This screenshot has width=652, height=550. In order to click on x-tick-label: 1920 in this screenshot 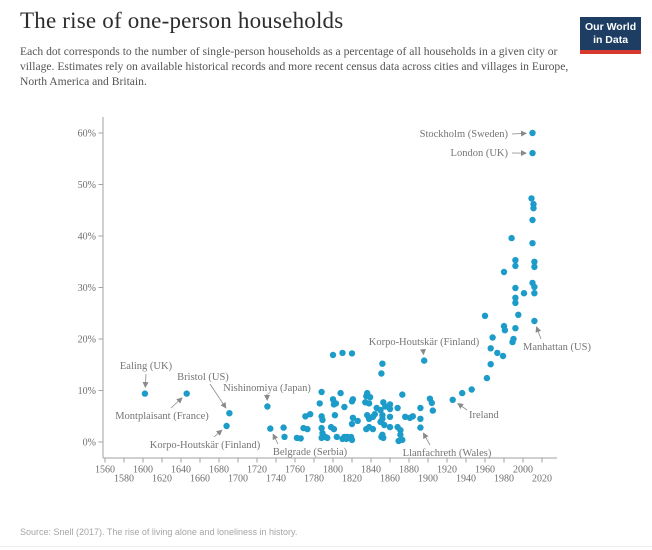, I will do `click(447, 470)`.